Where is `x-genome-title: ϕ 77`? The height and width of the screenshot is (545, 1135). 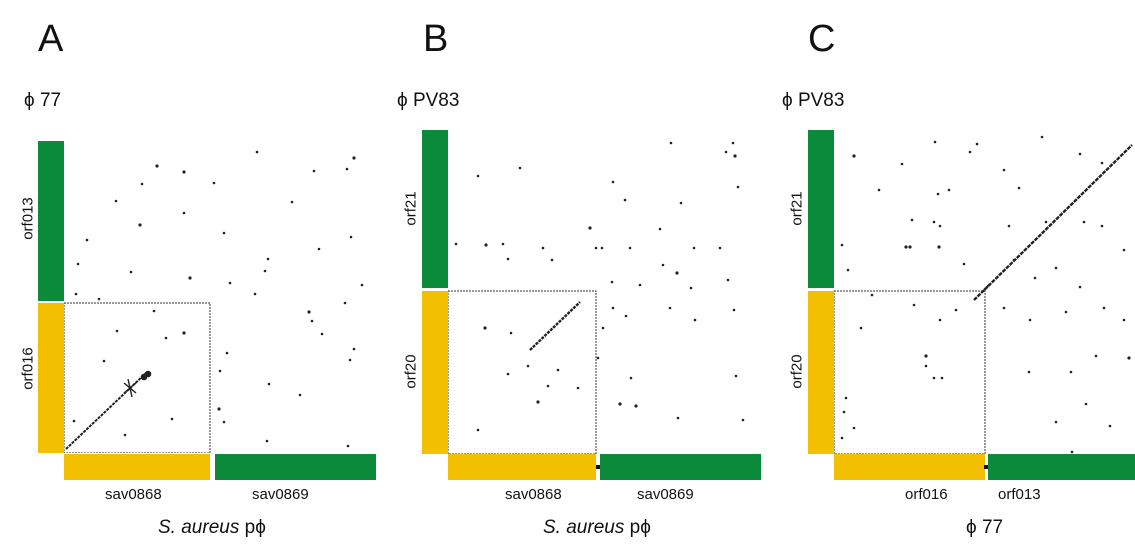
x-genome-title: ϕ 77 is located at coordinates (984, 528).